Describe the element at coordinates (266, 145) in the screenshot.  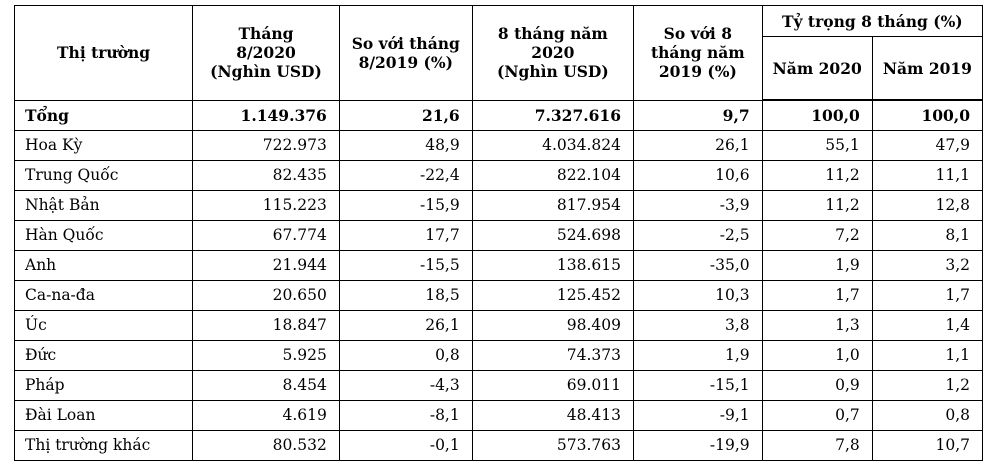
I see `cell-aug2020: 722.973` at that location.